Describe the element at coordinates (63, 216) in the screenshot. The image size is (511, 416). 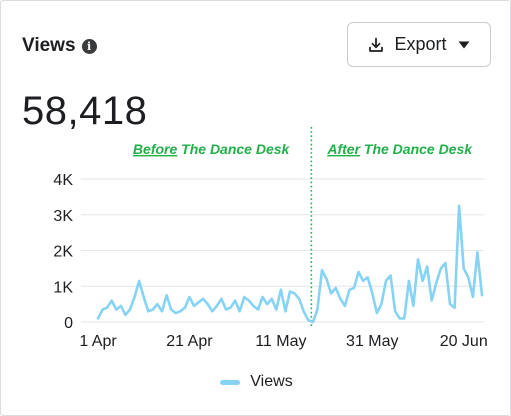
I see `y-tick-label: 3K` at that location.